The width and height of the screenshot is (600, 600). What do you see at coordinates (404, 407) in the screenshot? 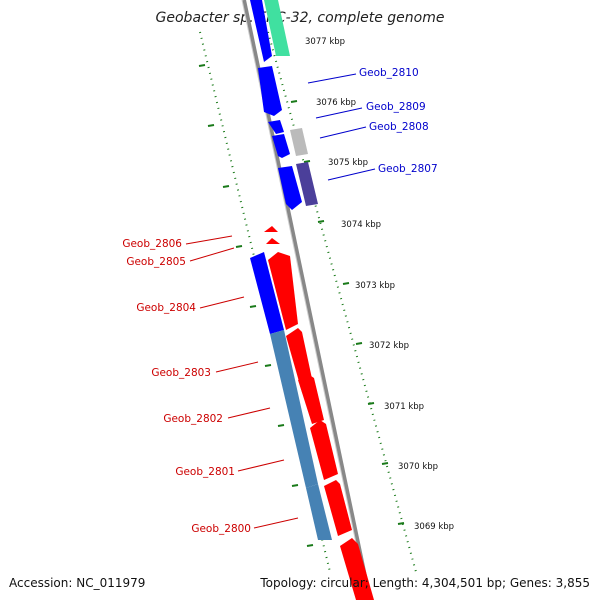
I see `kbp-label: 3071 kbp` at bounding box center [404, 407].